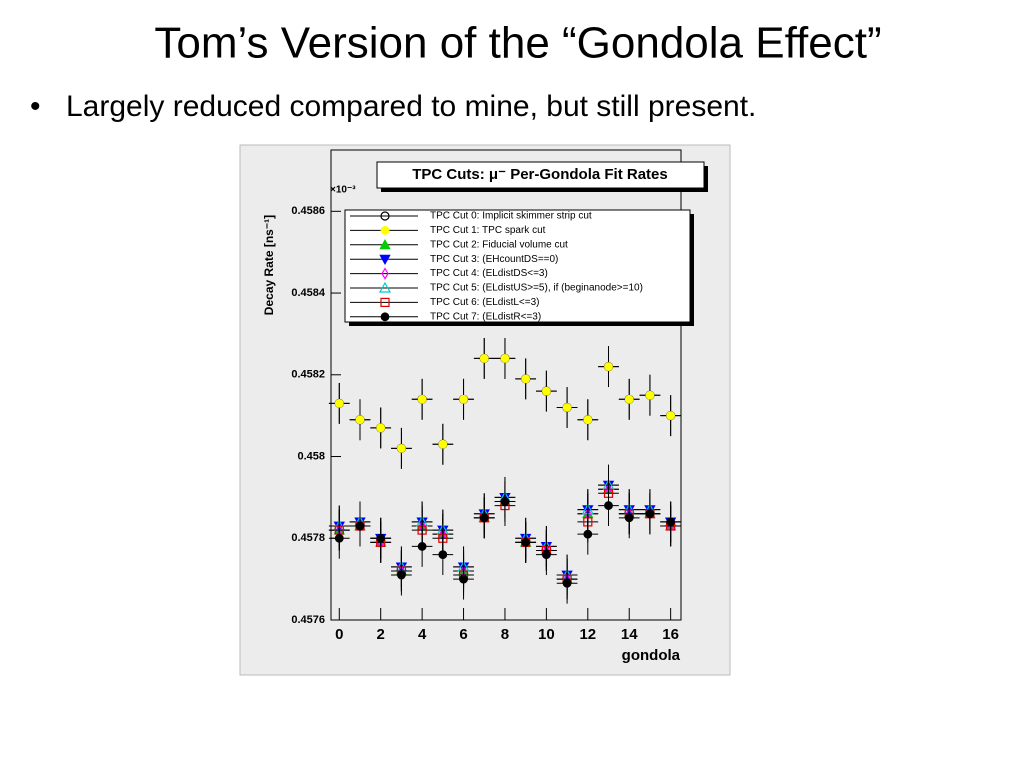 The height and width of the screenshot is (768, 1024). Describe the element at coordinates (517, 43) in the screenshot. I see `slide-title: Tom’s Version of the “Gondola Effect”` at that location.